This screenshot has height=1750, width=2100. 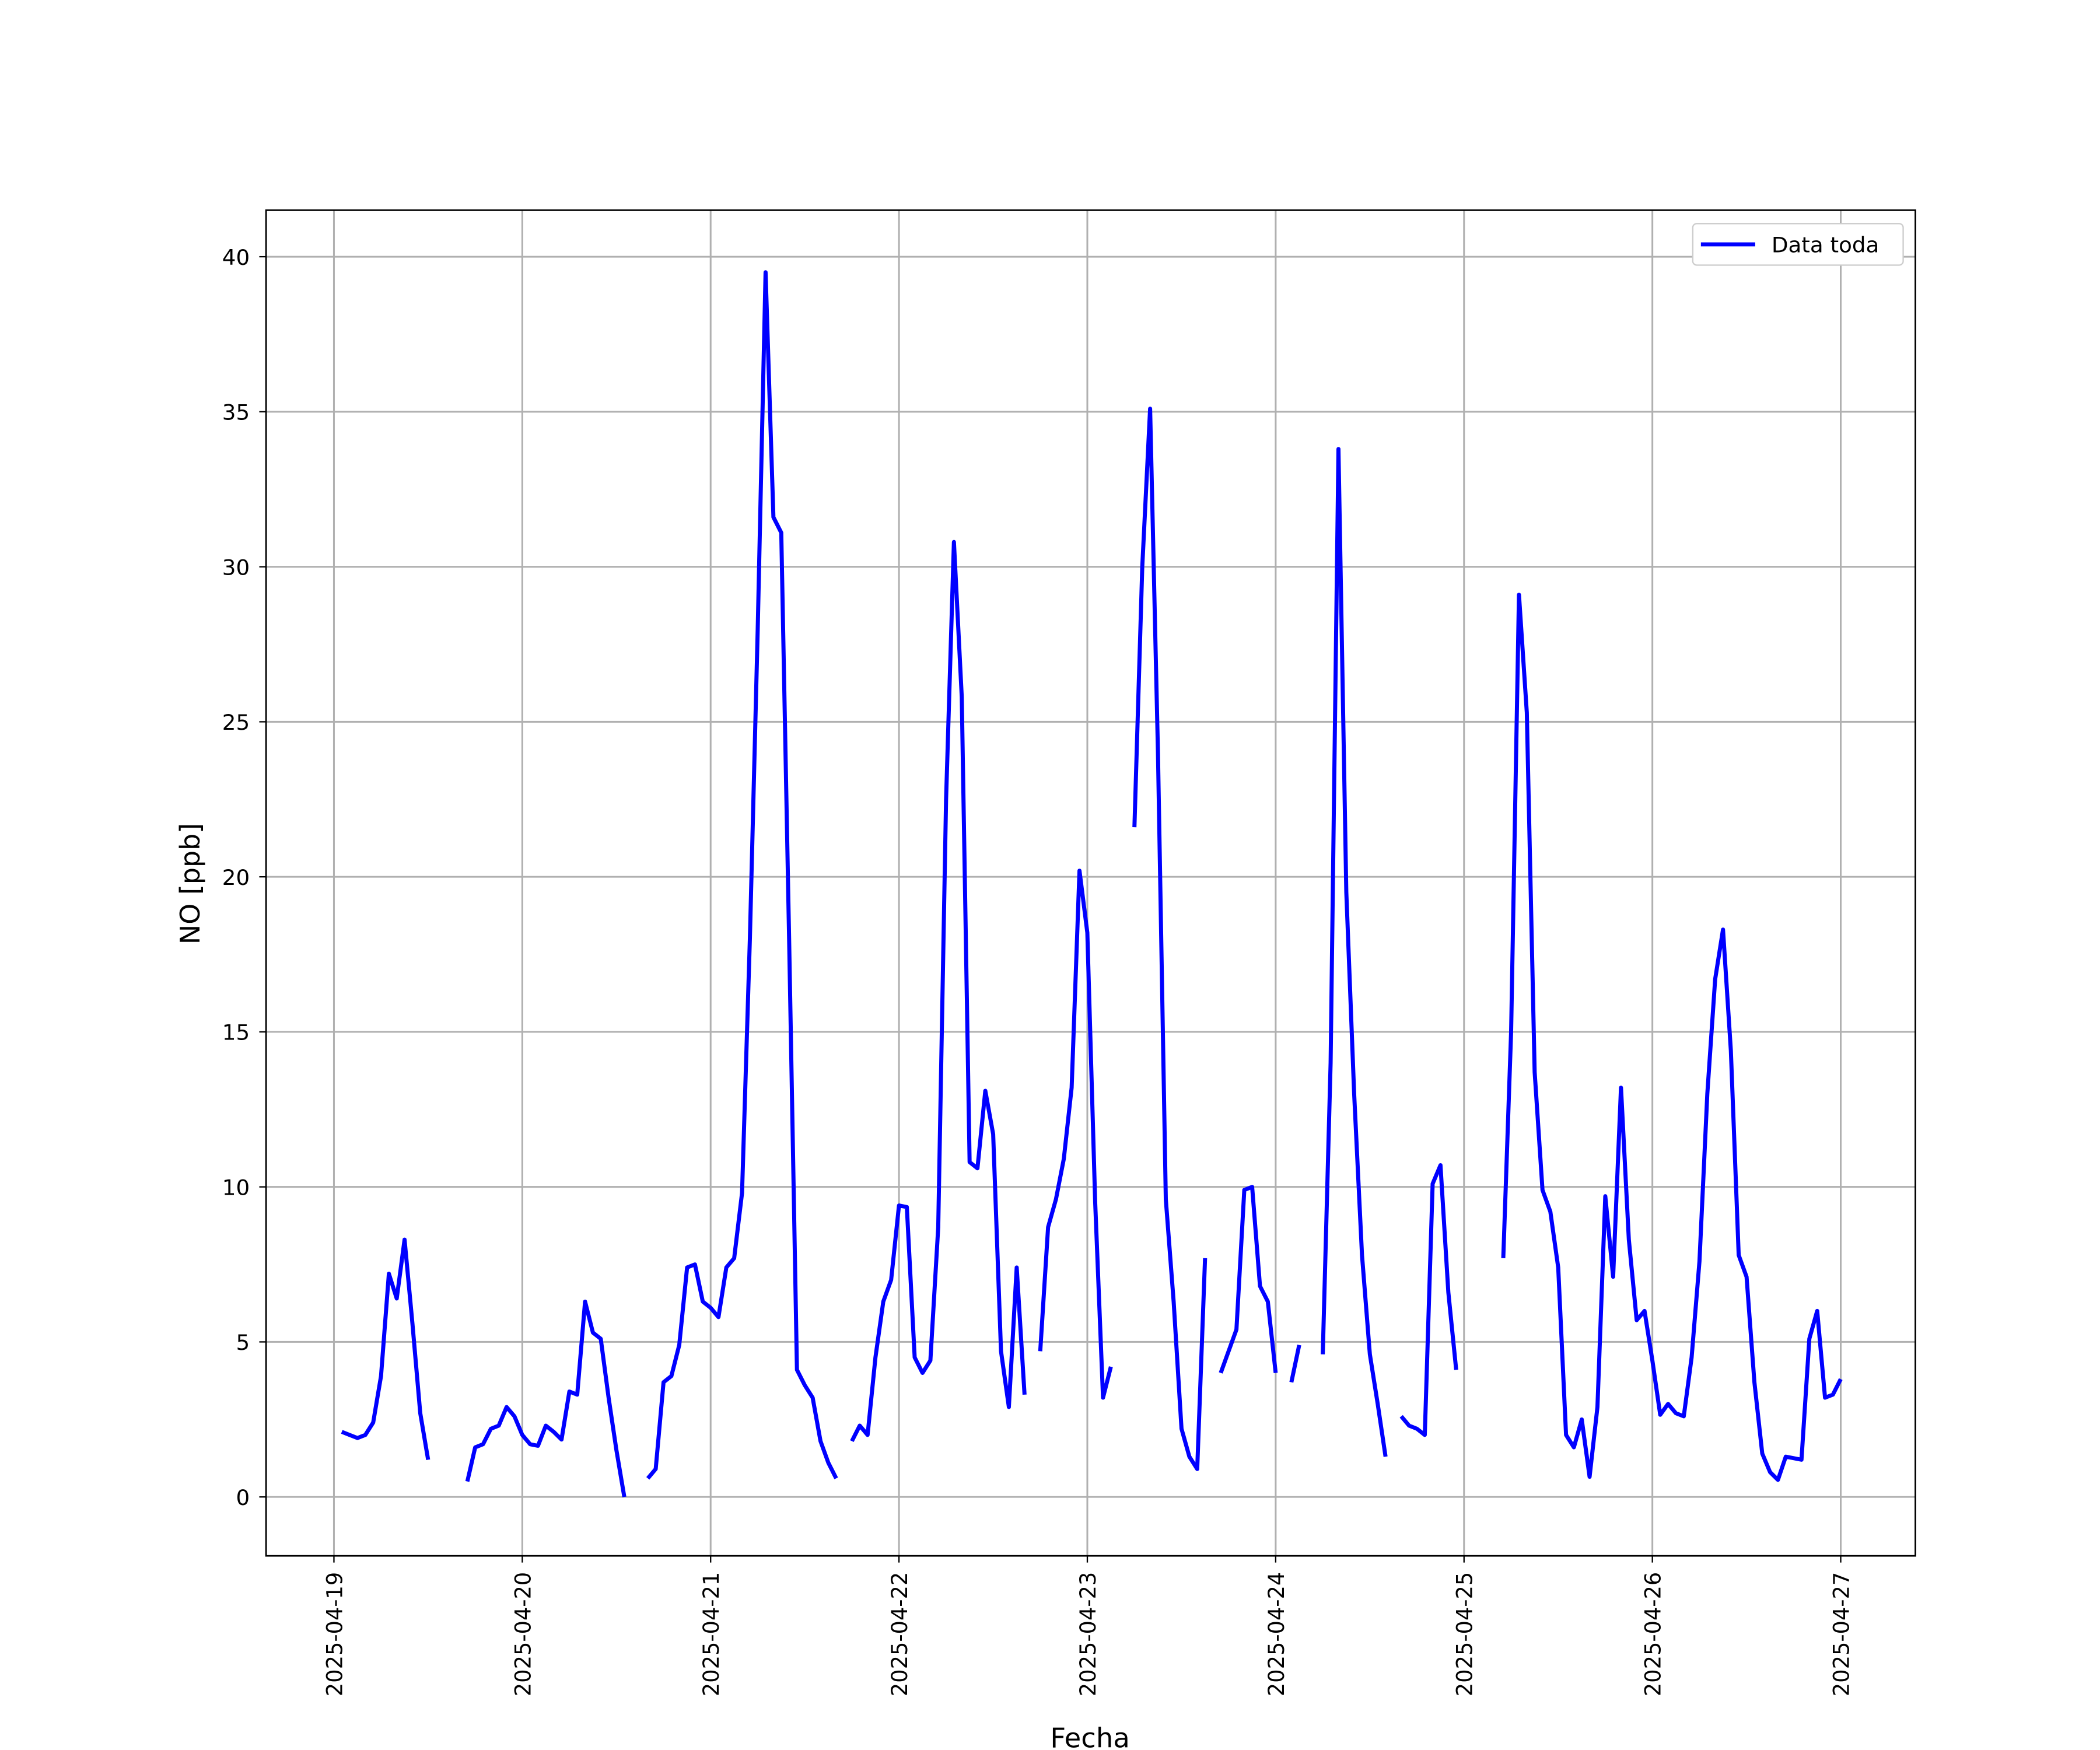 I want to click on x-tick-label: 2025-04-22, so click(x=900, y=1634).